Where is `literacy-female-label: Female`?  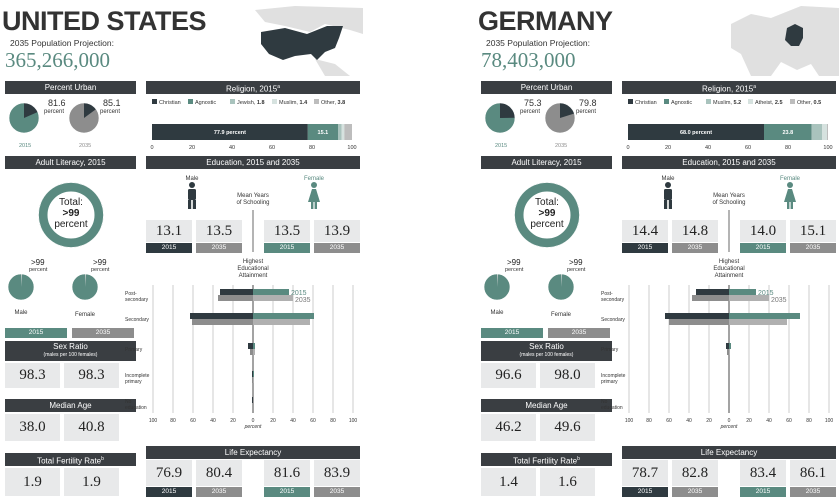 literacy-female-label: Female is located at coordinates (85, 315).